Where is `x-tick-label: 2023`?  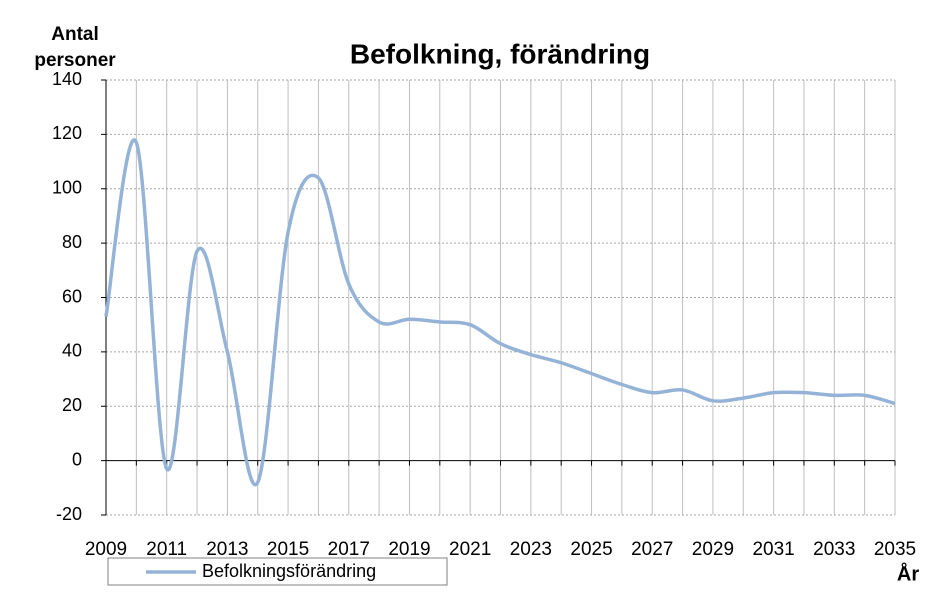 x-tick-label: 2023 is located at coordinates (531, 549).